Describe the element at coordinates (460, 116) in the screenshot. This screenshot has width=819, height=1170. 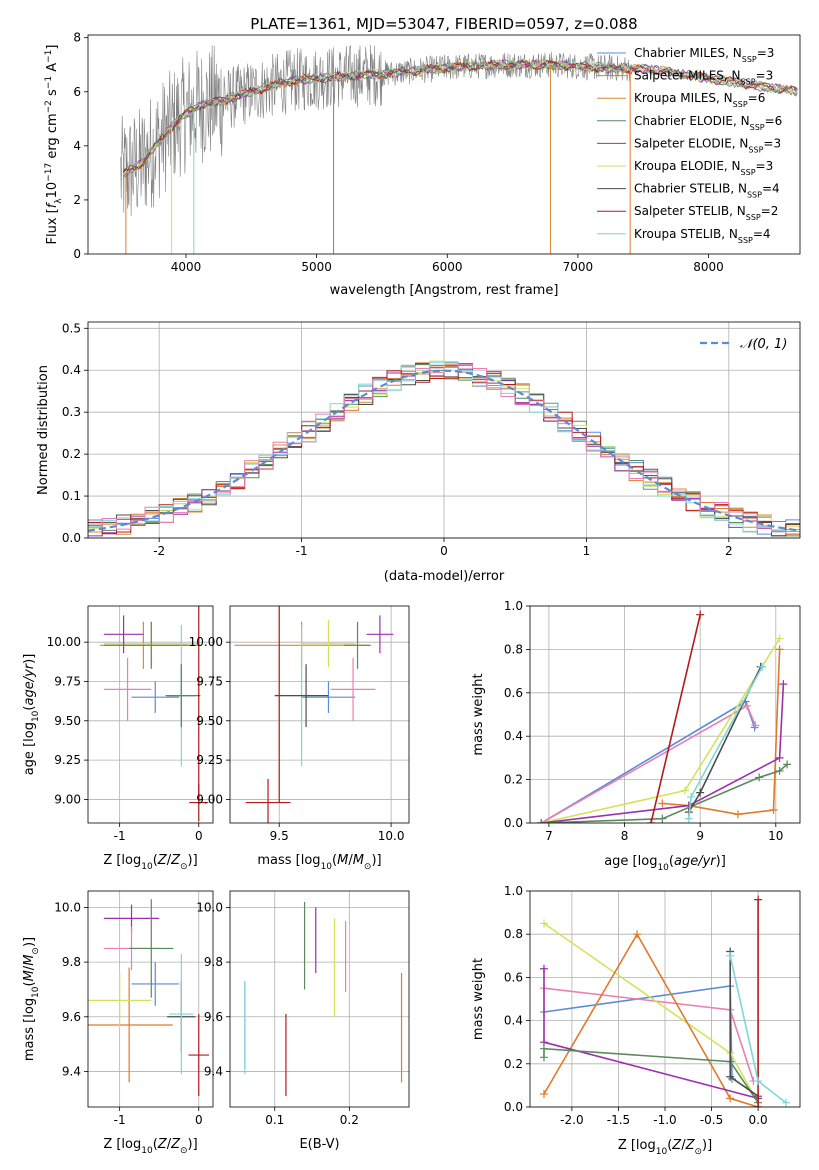
I see `model-line` at that location.